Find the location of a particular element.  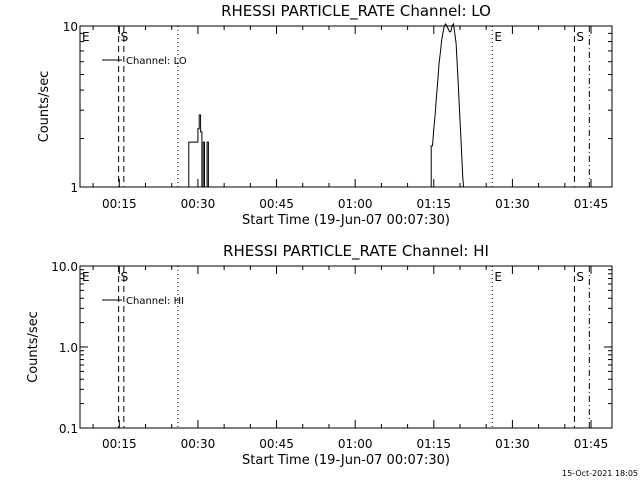

y-tick-label: 0.1 is located at coordinates (68, 429).